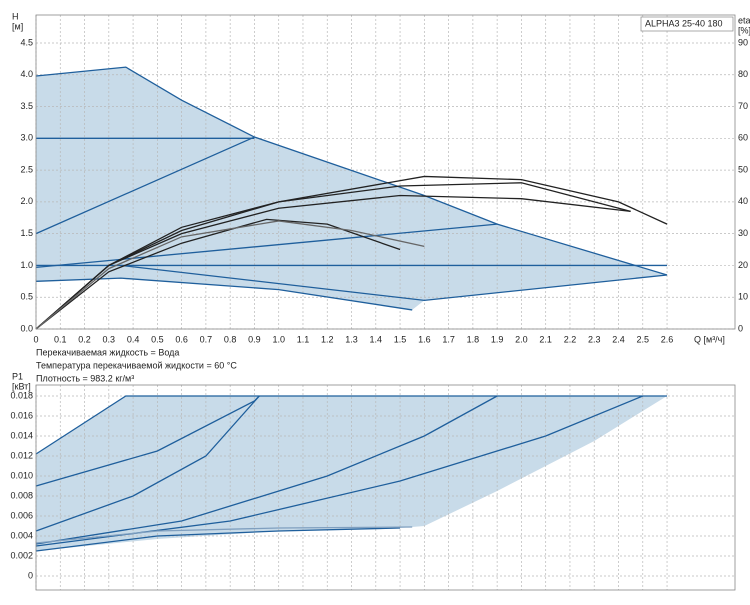  I want to click on x-tick-label: 0.7, so click(206, 339).